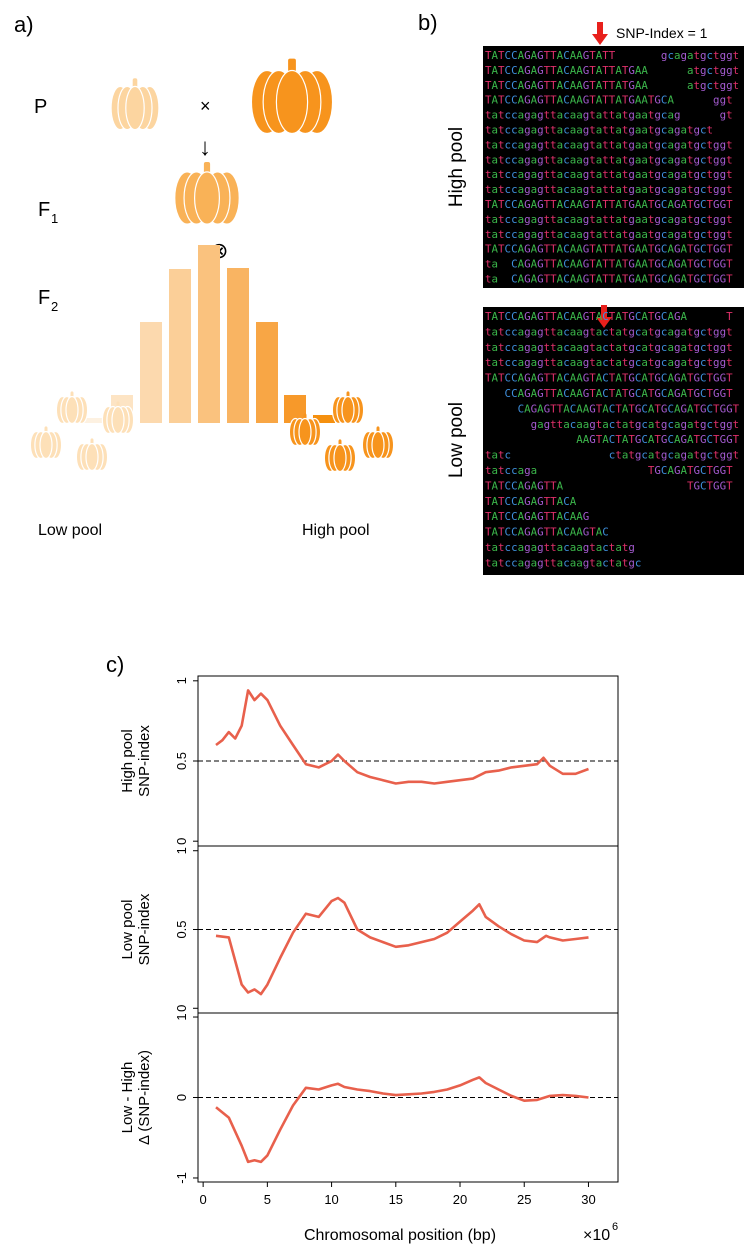  What do you see at coordinates (396, 1199) in the screenshot?
I see `x-tick-label: 15` at bounding box center [396, 1199].